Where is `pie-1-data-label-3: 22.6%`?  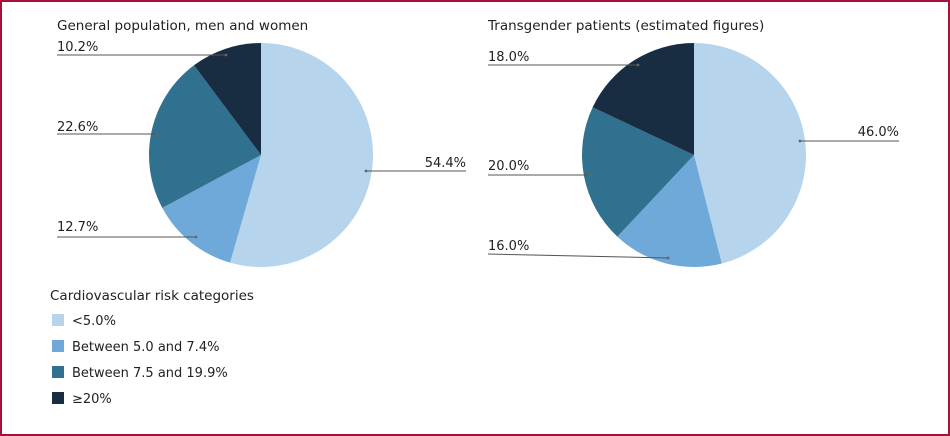 pie-1-data-label-3: 22.6% is located at coordinates (77, 127).